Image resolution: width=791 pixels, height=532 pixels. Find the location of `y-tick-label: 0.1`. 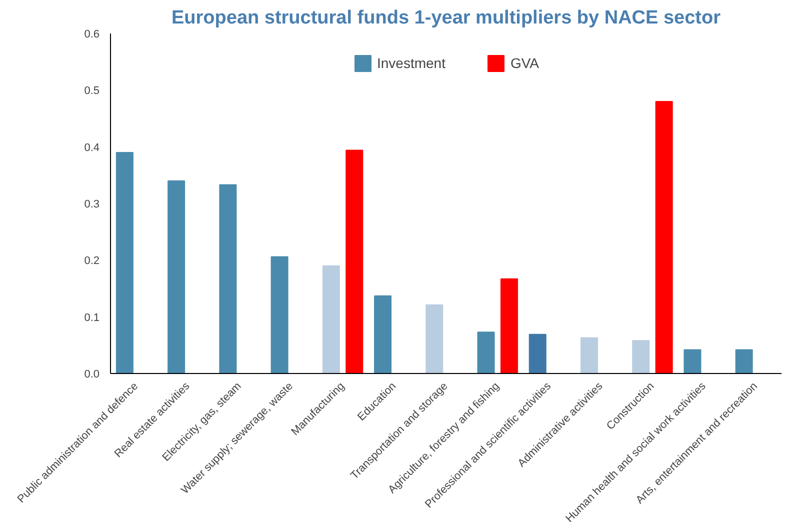

y-tick-label: 0.1 is located at coordinates (92, 318).